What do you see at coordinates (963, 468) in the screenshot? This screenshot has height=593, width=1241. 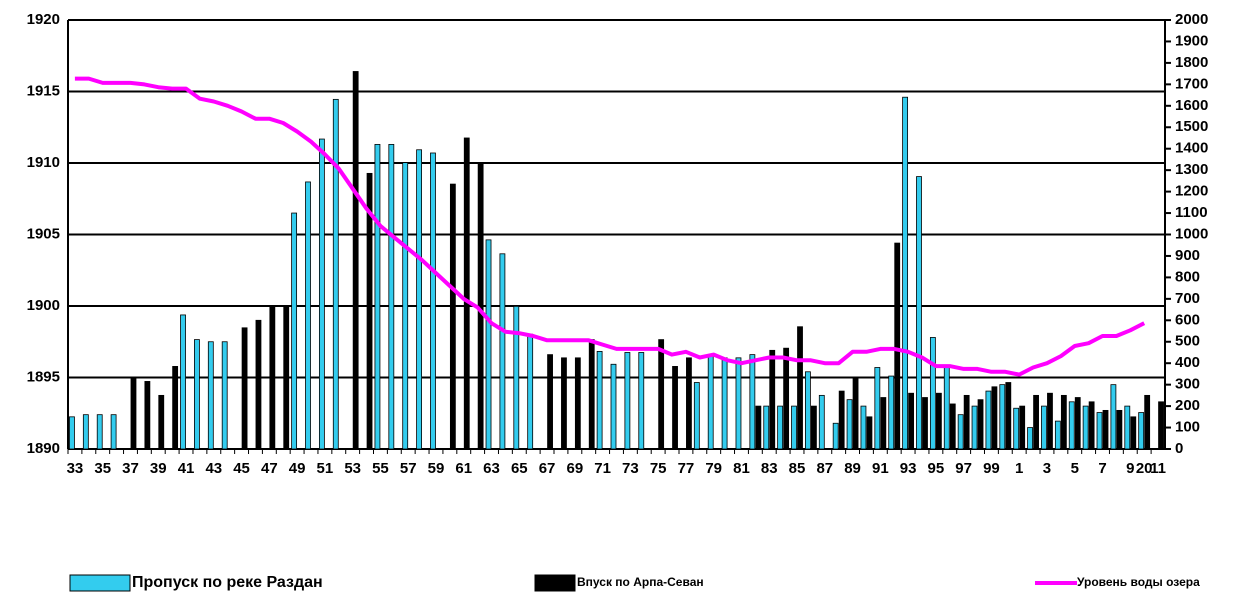 I see `x-tick-label: 97` at bounding box center [963, 468].